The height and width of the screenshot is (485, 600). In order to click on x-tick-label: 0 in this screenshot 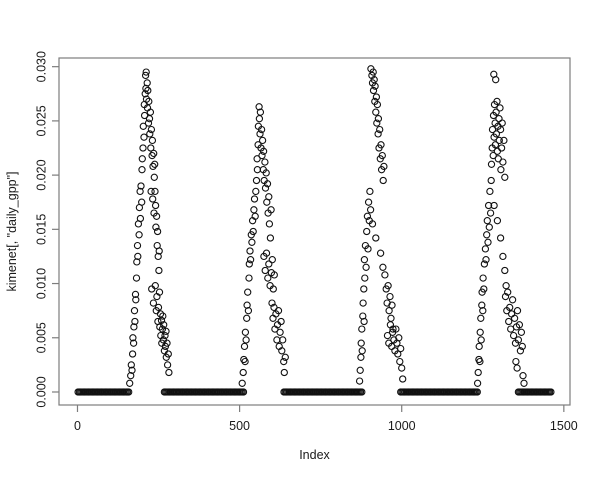, I will do `click(77, 426)`.